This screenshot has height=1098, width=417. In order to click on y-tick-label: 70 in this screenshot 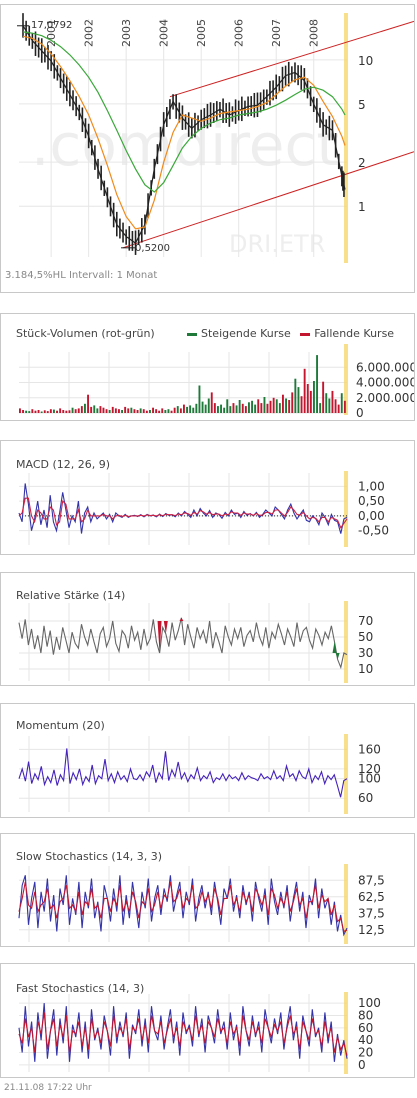, I will do `click(365, 621)`.